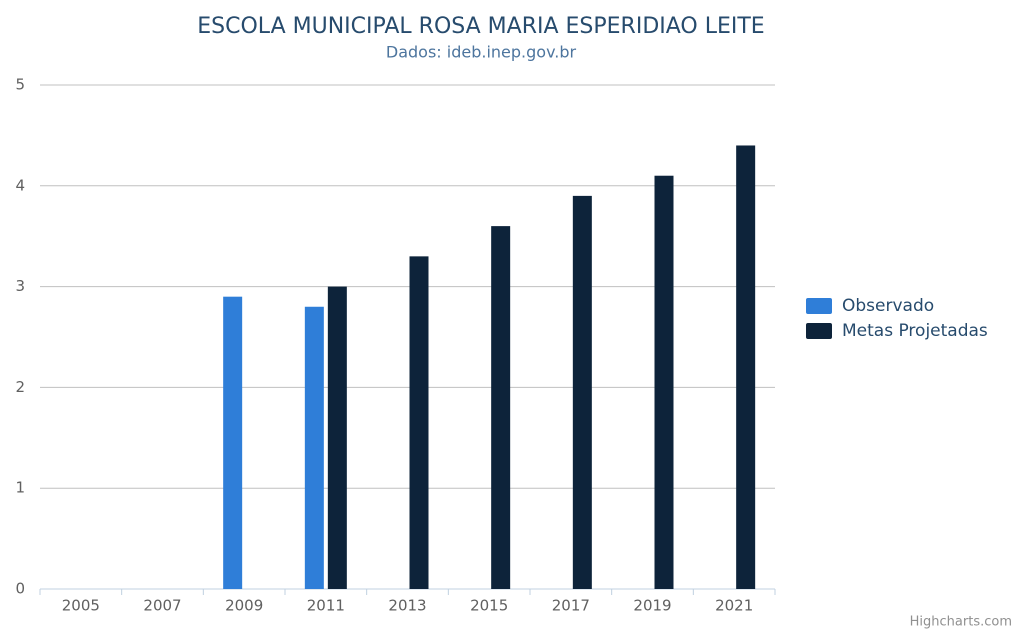 This screenshot has width=1017, height=633. Describe the element at coordinates (961, 622) in the screenshot. I see `credits: Highcharts.com` at that location.